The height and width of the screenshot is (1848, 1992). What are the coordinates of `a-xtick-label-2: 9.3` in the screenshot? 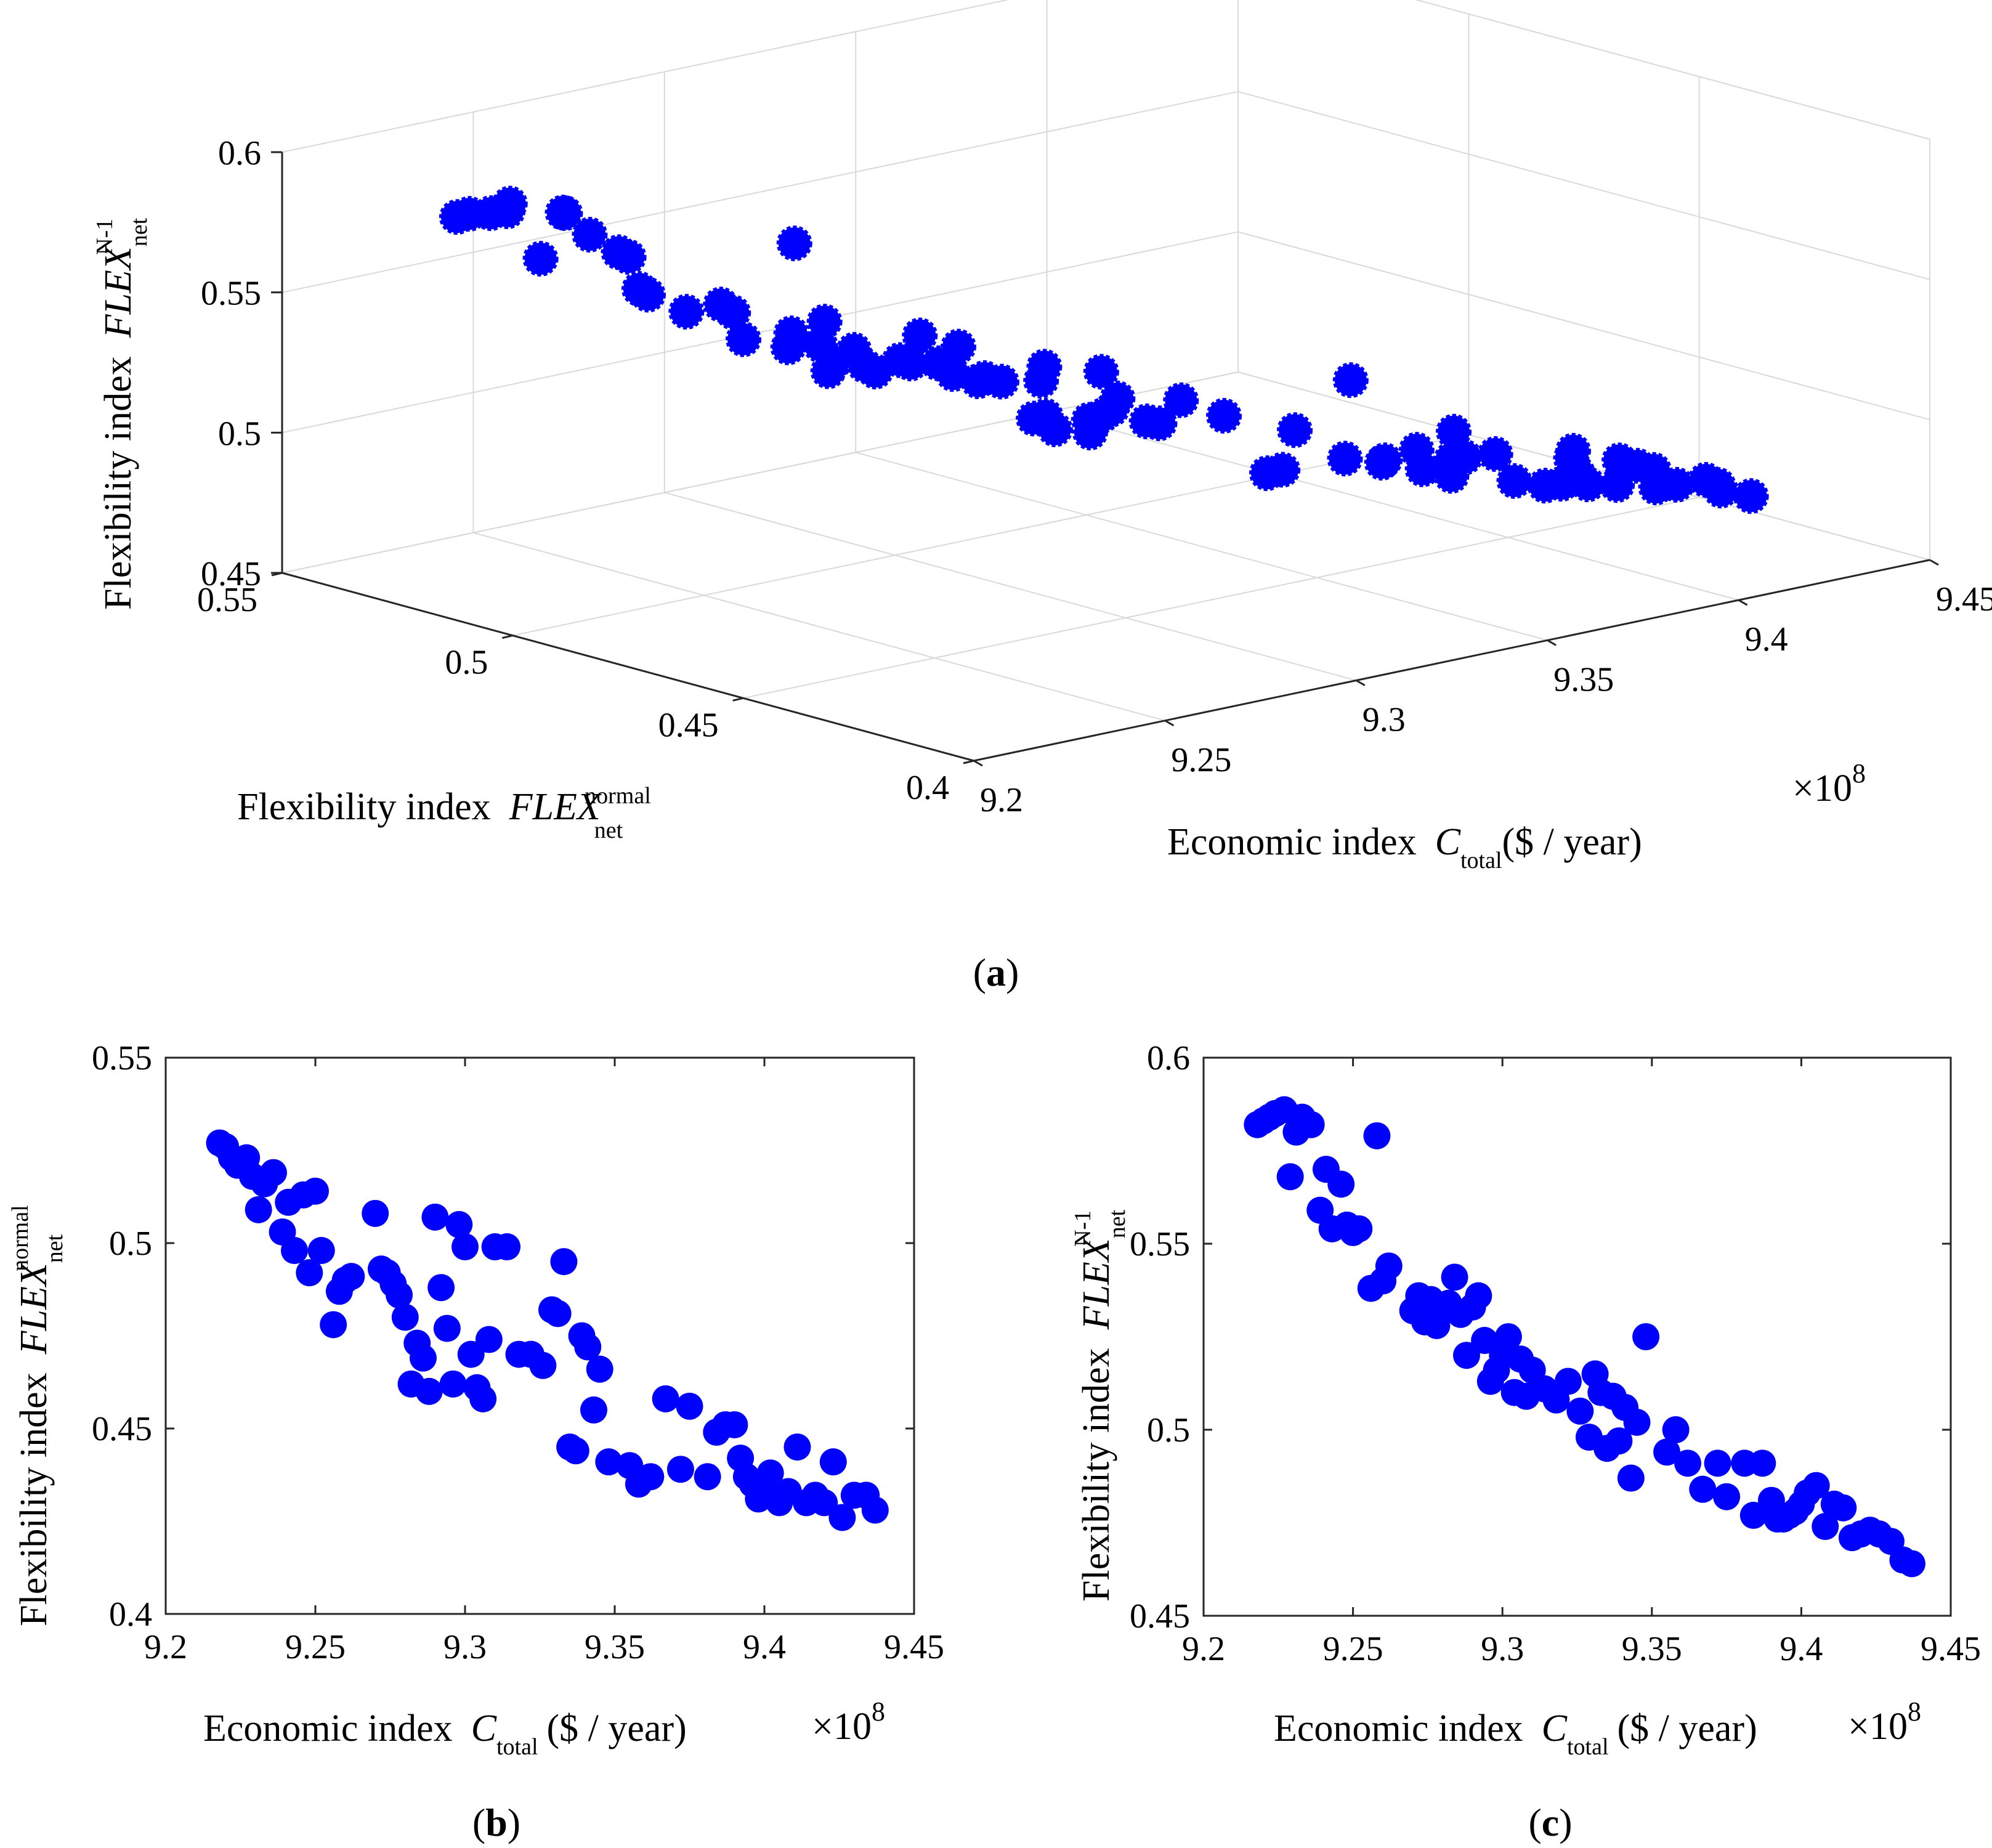 It's located at (1384, 720).